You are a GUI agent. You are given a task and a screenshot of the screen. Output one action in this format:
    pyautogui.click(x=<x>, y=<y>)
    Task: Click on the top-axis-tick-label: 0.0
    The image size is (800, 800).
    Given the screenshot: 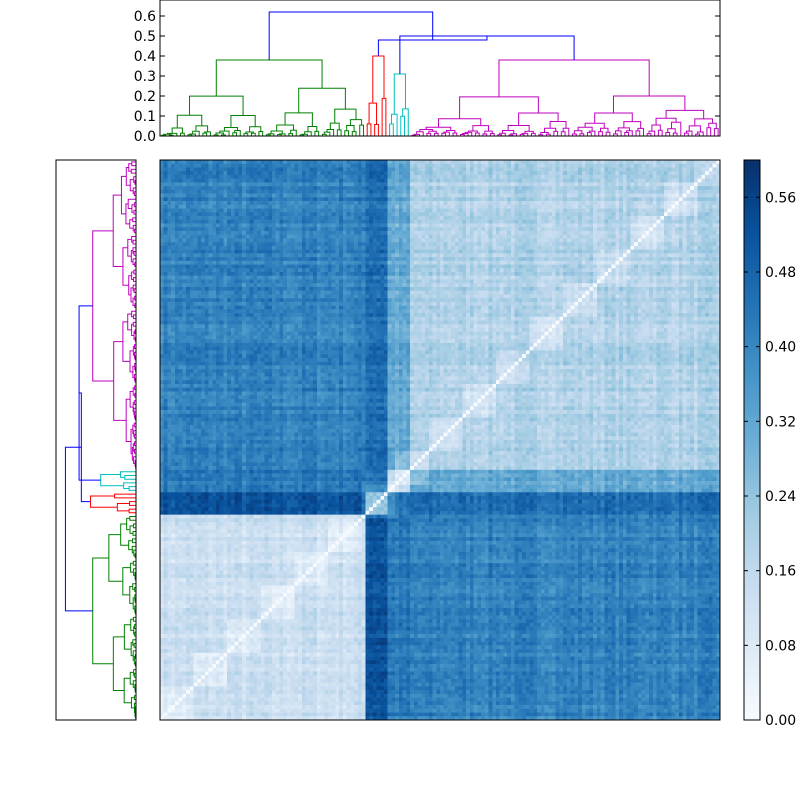 What is the action you would take?
    pyautogui.click(x=145, y=137)
    